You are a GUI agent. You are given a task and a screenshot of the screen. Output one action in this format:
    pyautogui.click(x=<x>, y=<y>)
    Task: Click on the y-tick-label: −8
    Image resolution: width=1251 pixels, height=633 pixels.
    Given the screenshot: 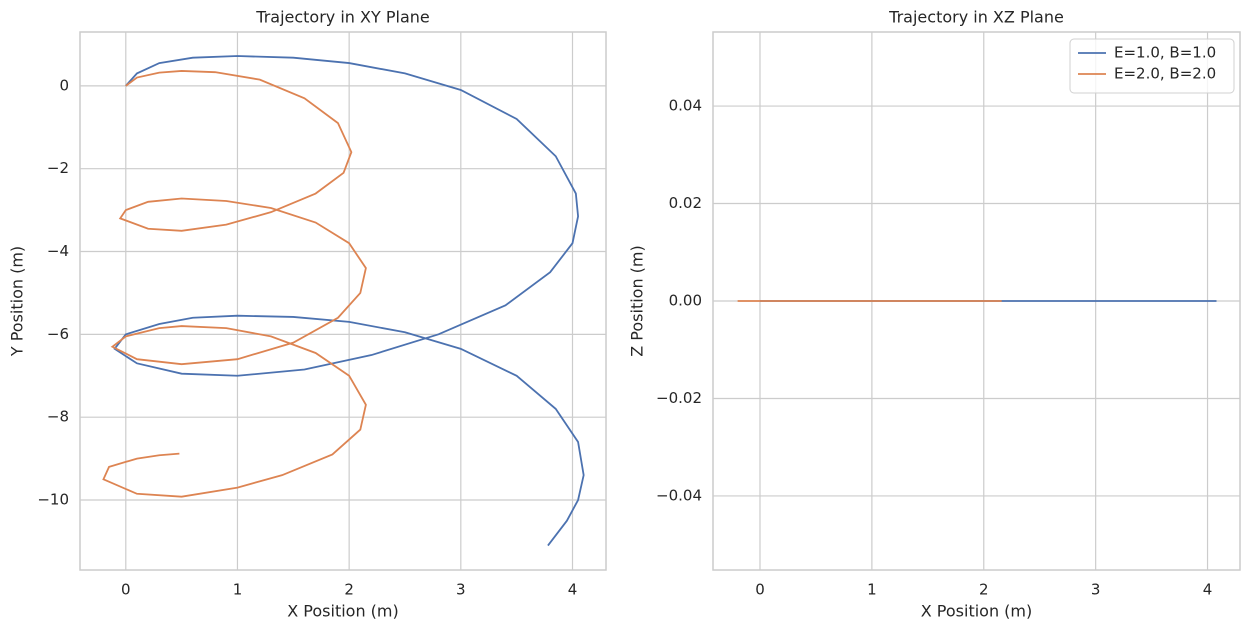 What is the action you would take?
    pyautogui.click(x=58, y=417)
    